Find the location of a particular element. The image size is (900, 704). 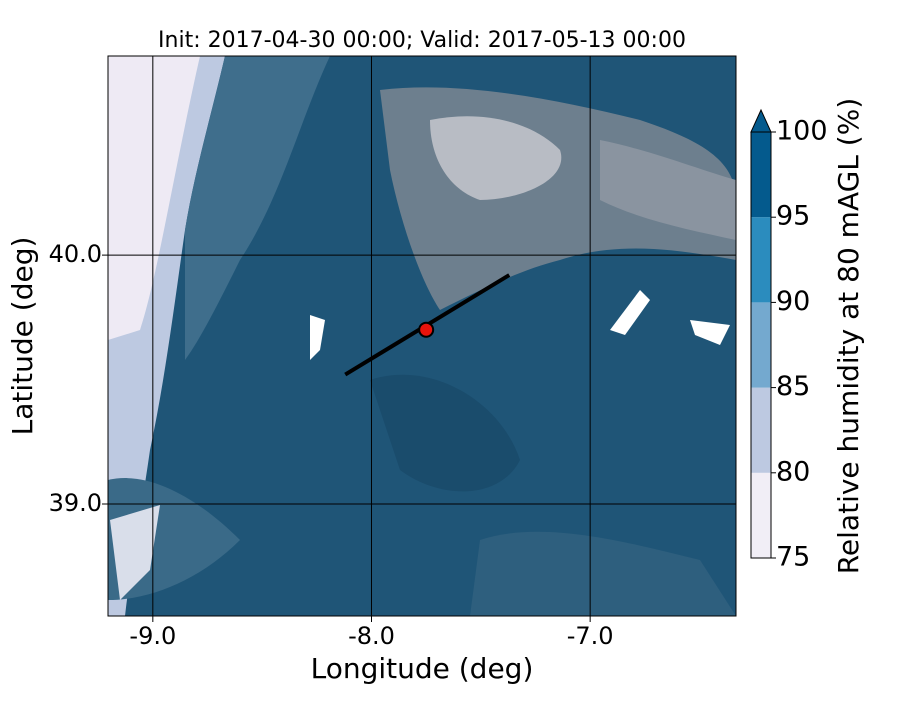

colorbar-tick-label: 95 is located at coordinates (793, 216).